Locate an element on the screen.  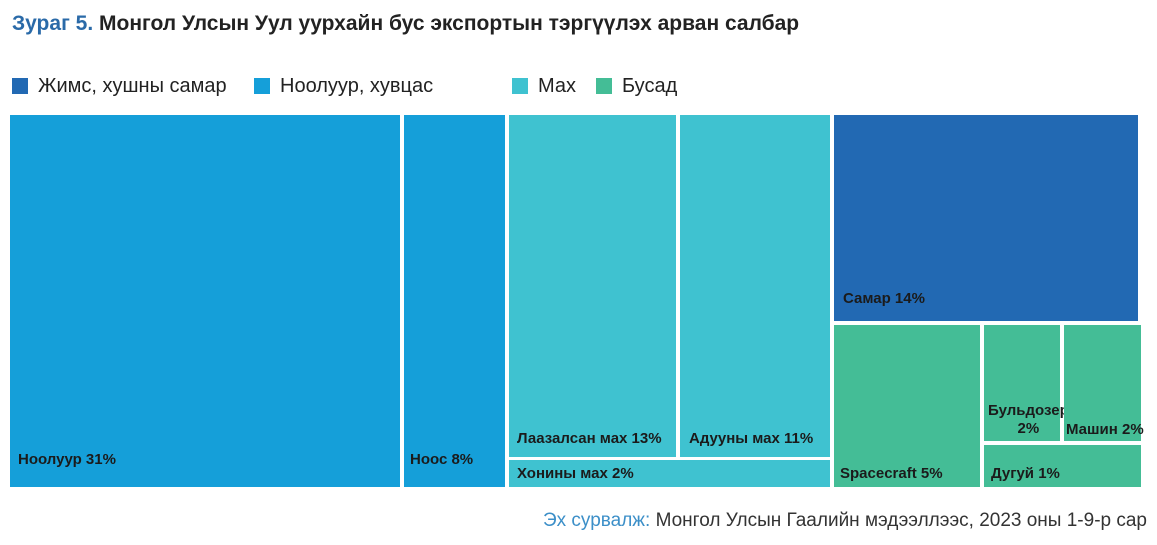
treemap-tile-label-7: Spacecraft 5% is located at coordinates (891, 473).